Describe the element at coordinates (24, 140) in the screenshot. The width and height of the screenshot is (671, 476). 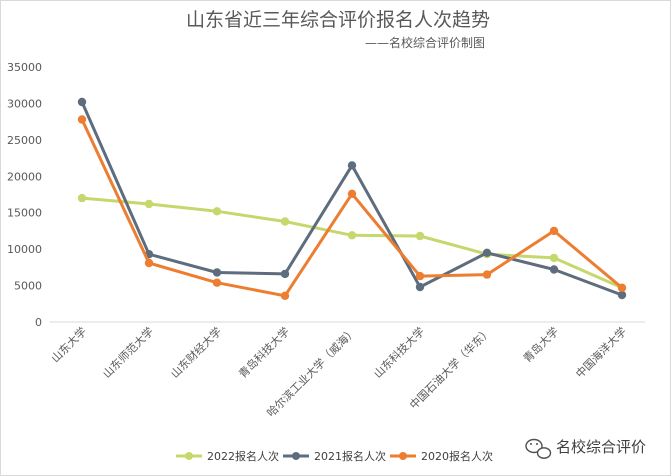
I see `y-tick-label: 25000` at that location.